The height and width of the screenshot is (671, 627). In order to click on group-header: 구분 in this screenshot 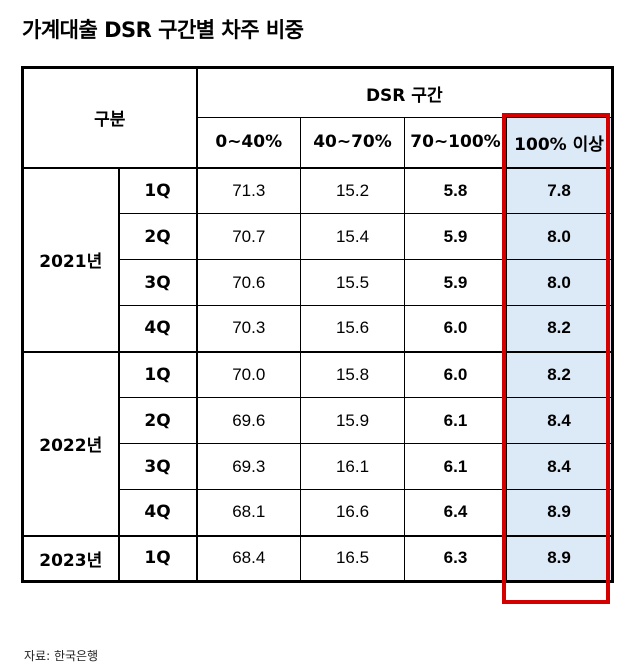, I will do `click(109, 117)`.